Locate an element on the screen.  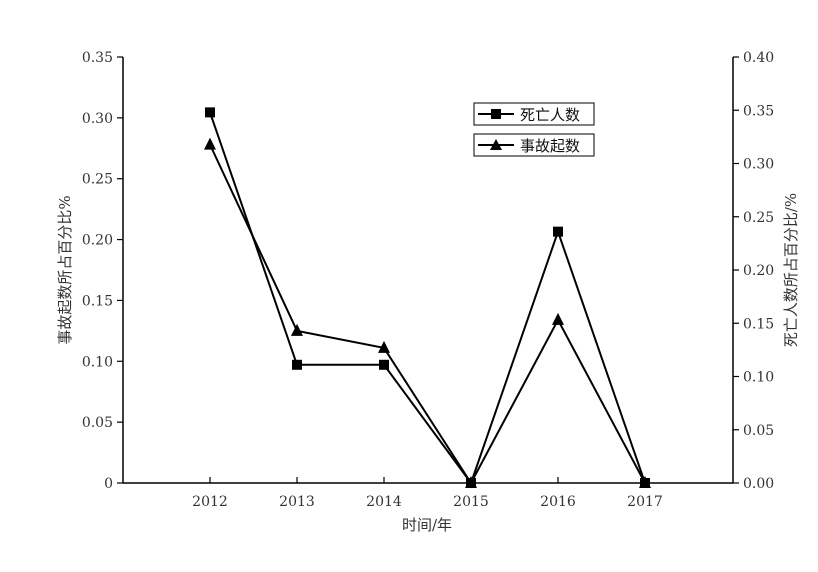
left-axis-ticks: 0 0.05 0.10 0.15 0.20 0.25 0.30 0.35 is located at coordinates (102, 271).